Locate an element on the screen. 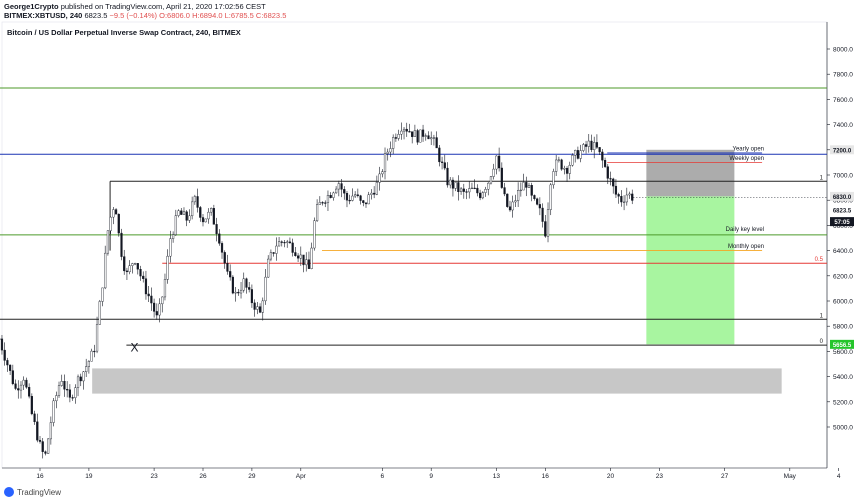  price-badge: 57:05 is located at coordinates (842, 222).